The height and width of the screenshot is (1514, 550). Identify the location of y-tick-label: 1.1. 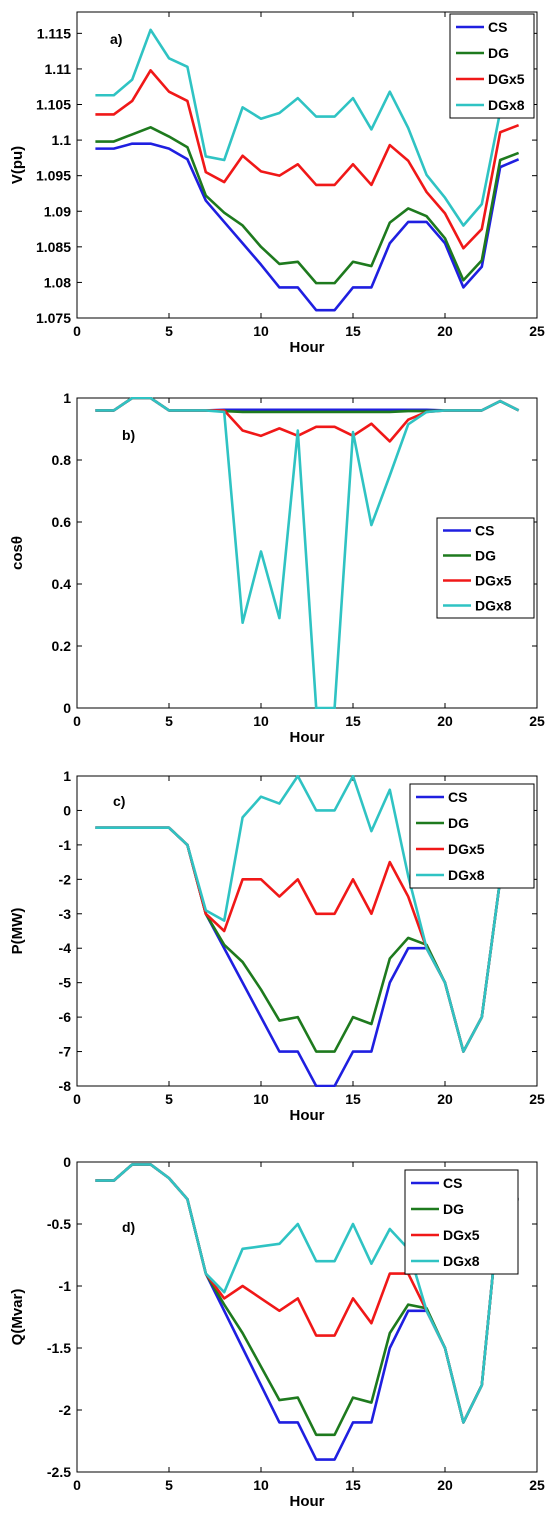
(62, 140).